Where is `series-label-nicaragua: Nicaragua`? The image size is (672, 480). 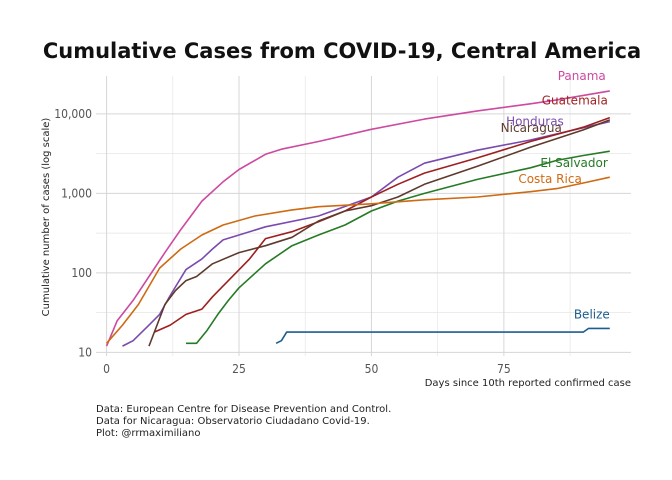
series-label-nicaragua: Nicaragua is located at coordinates (531, 128).